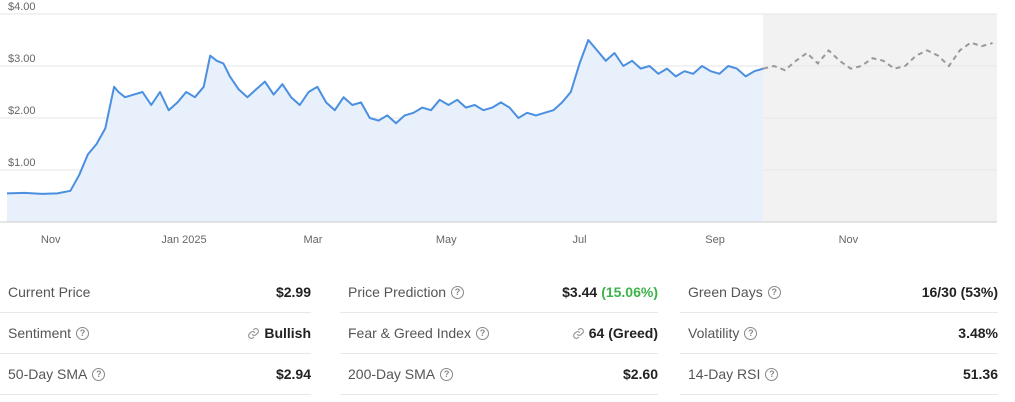 The height and width of the screenshot is (402, 1015). What do you see at coordinates (877, 56) in the screenshot?
I see `prediction-line` at bounding box center [877, 56].